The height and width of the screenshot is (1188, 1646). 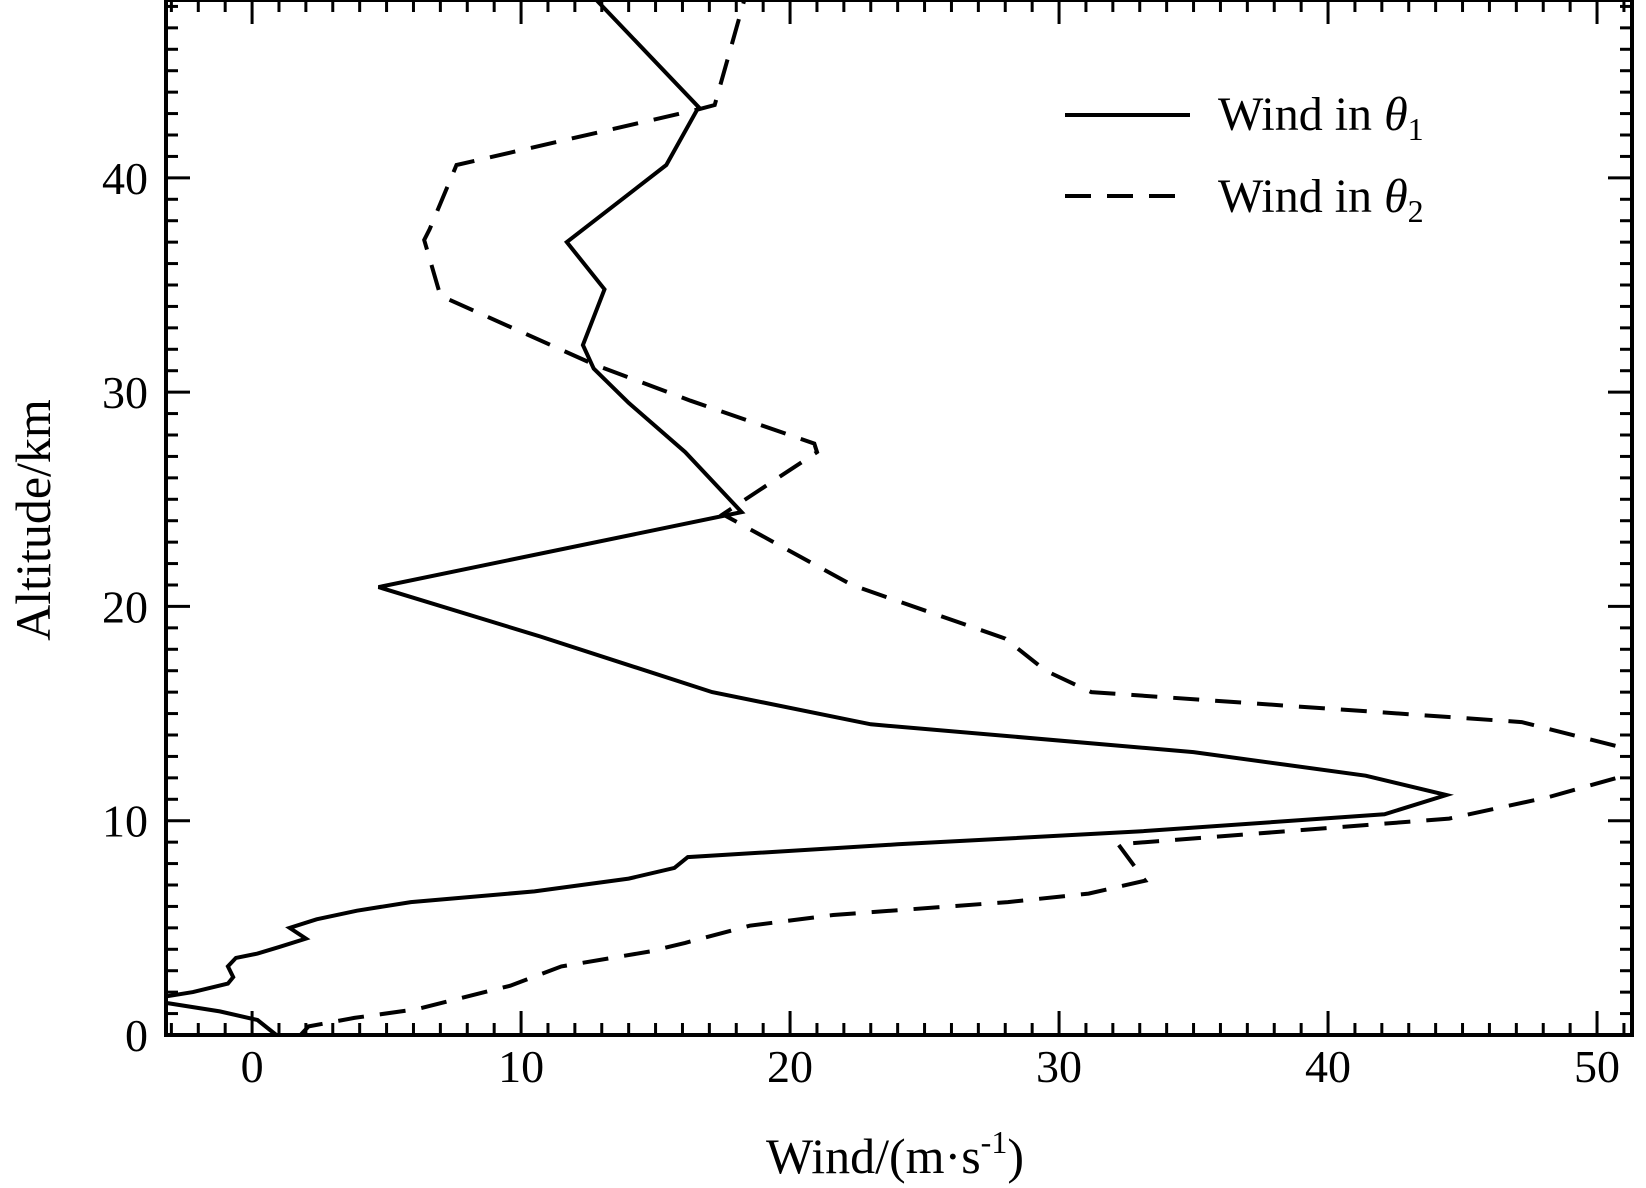 I want to click on y-axis-title: Altitude/km, so click(x=33, y=520).